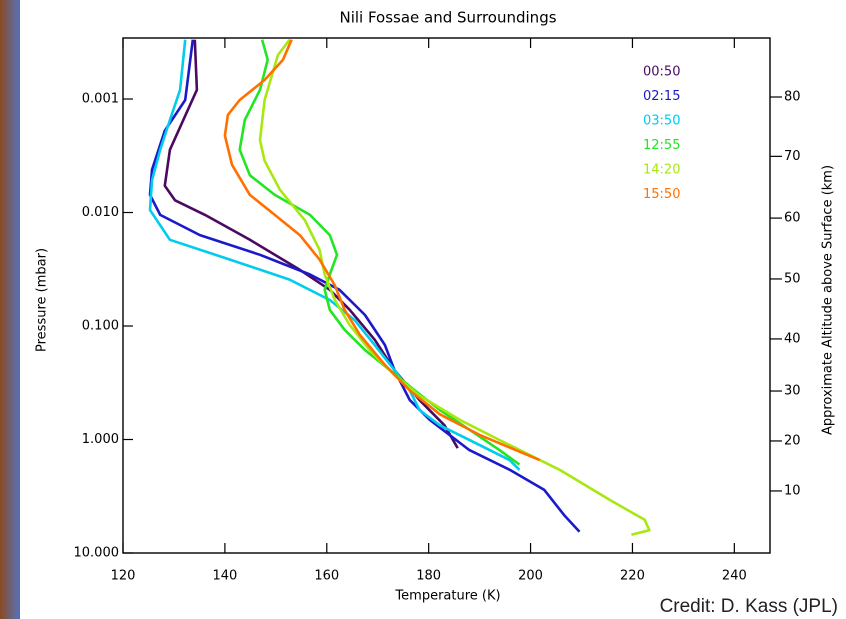  What do you see at coordinates (792, 338) in the screenshot?
I see `y2-tick-label: 40` at bounding box center [792, 338].